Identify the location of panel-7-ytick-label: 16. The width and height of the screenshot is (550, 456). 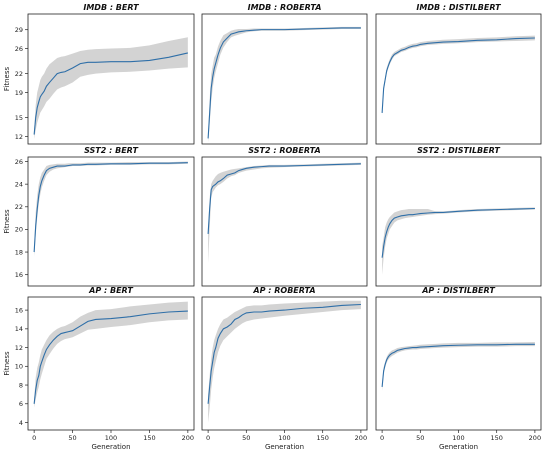
(19, 310).